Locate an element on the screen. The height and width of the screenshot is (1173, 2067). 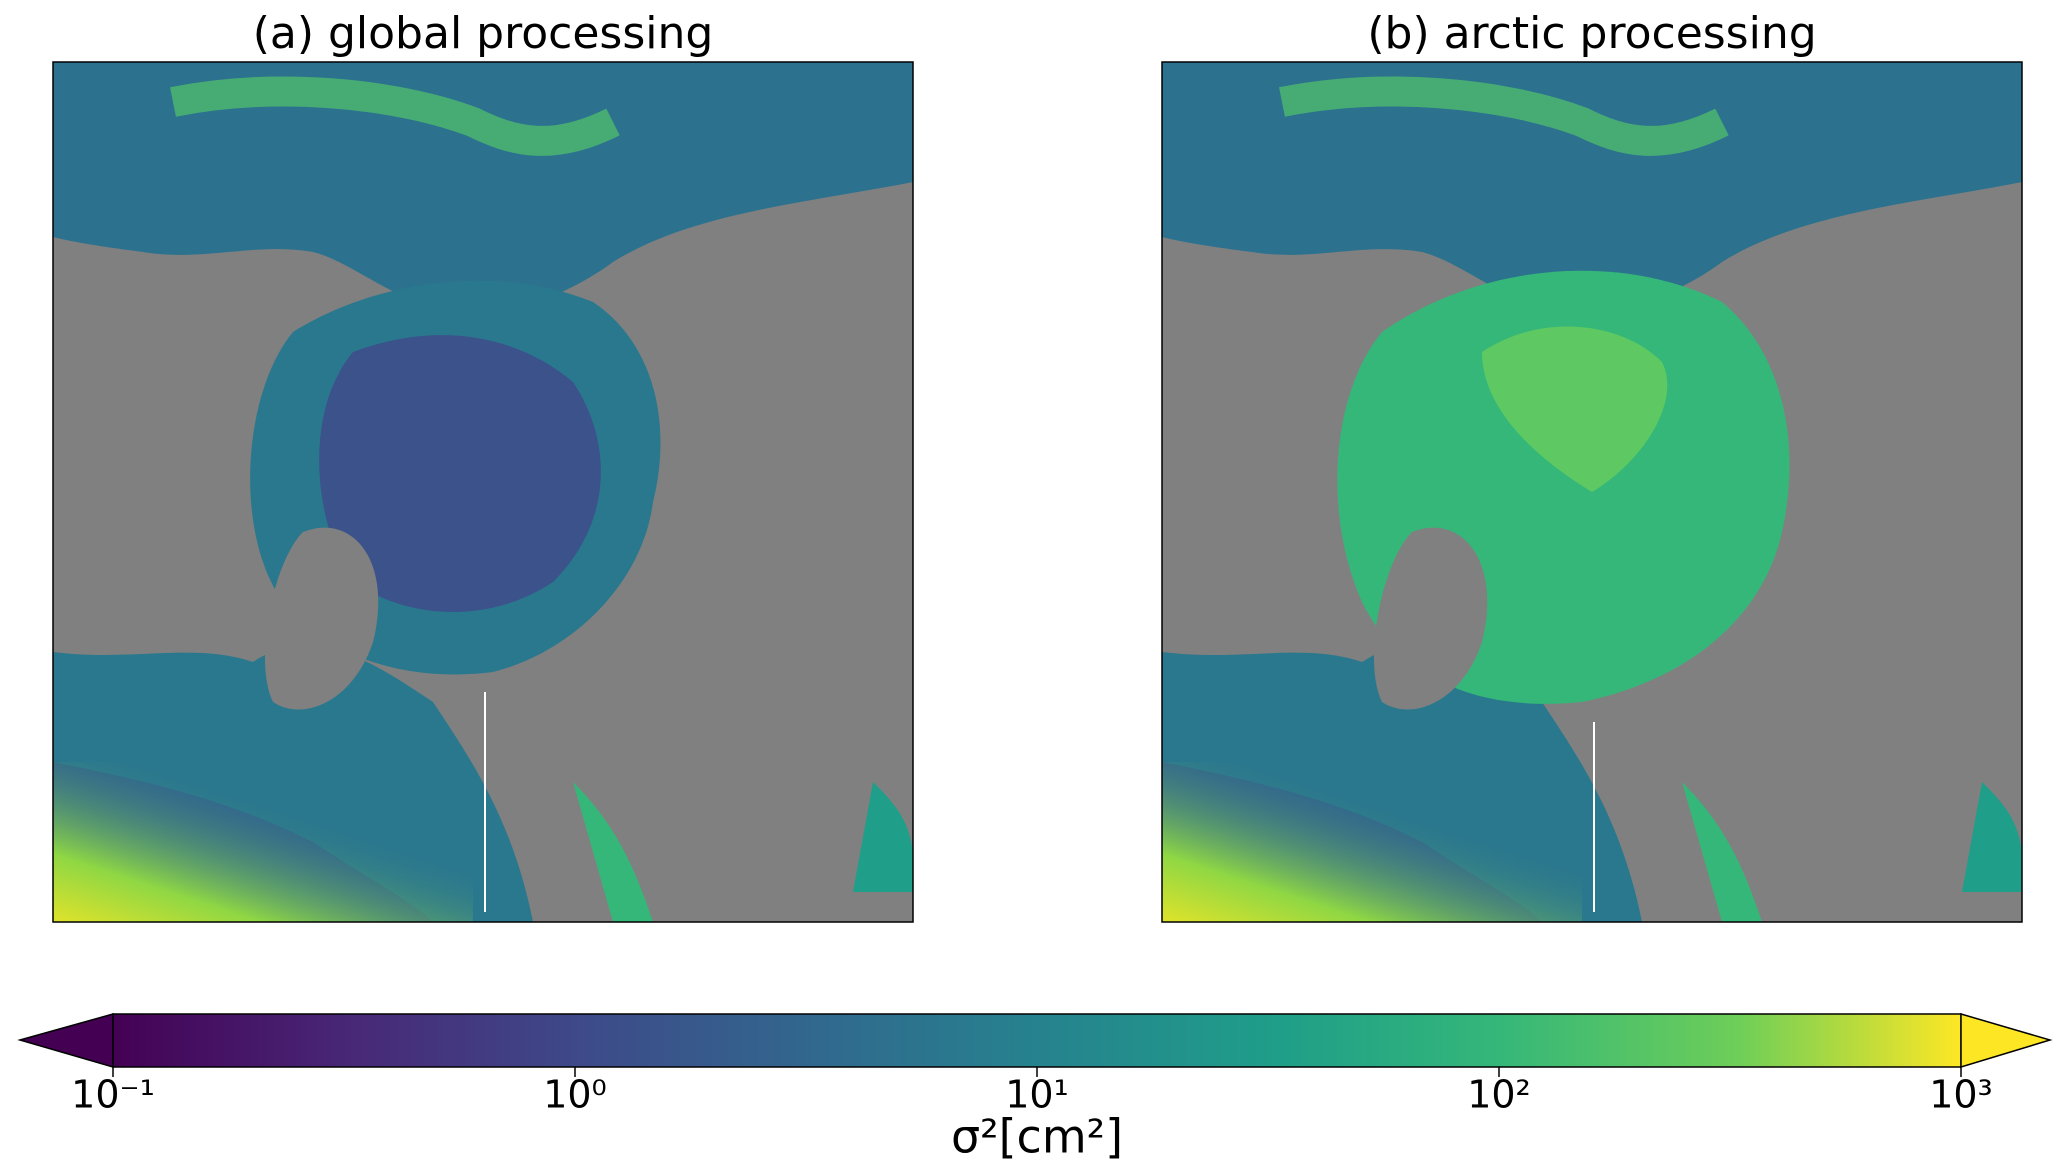
tick-label: 10⁻¹ is located at coordinates (113, 1095).